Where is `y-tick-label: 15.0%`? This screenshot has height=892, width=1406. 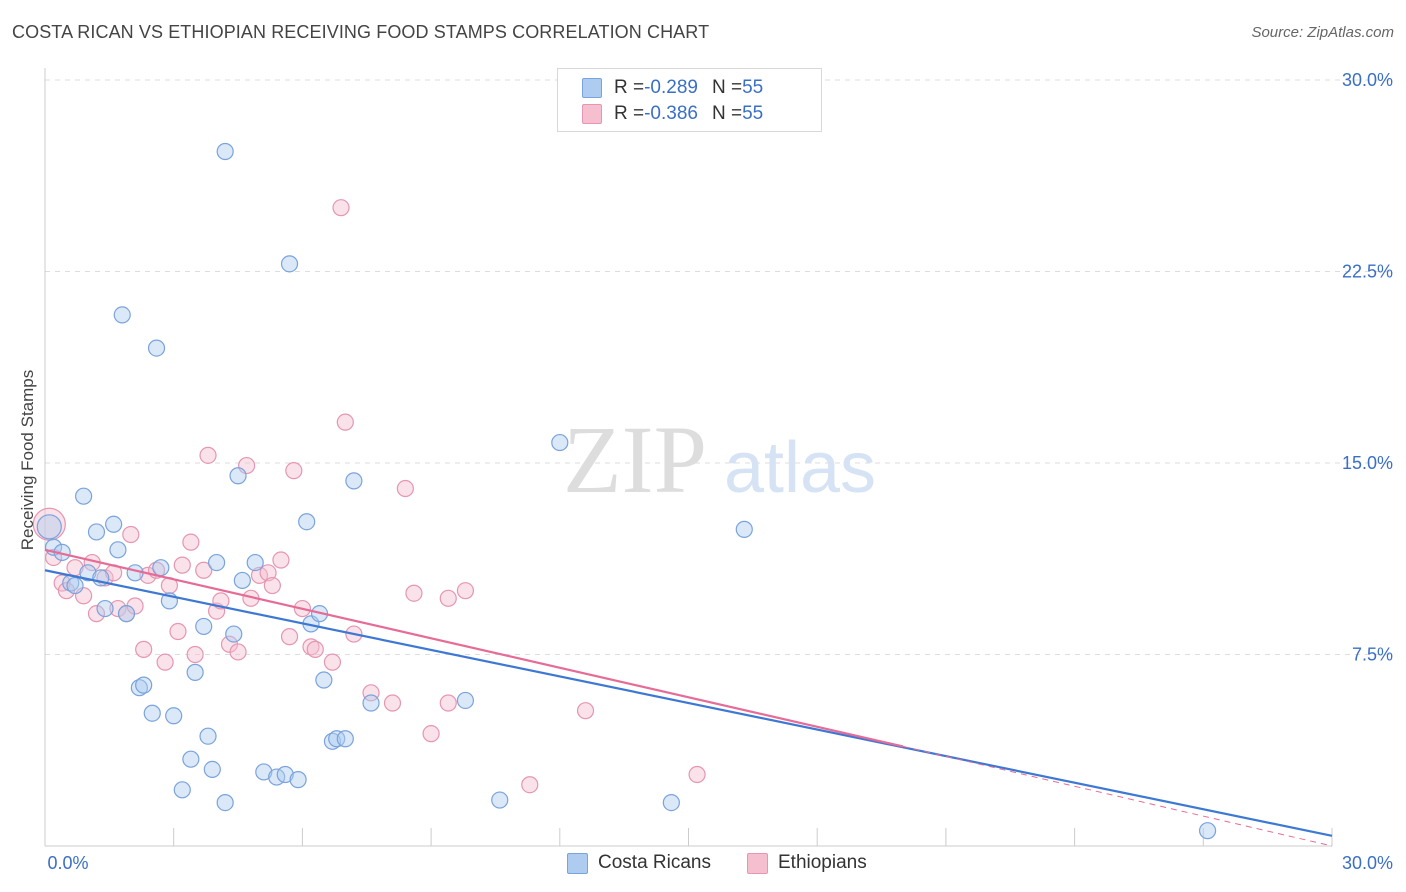 y-tick-label: 15.0% is located at coordinates (1367, 463).